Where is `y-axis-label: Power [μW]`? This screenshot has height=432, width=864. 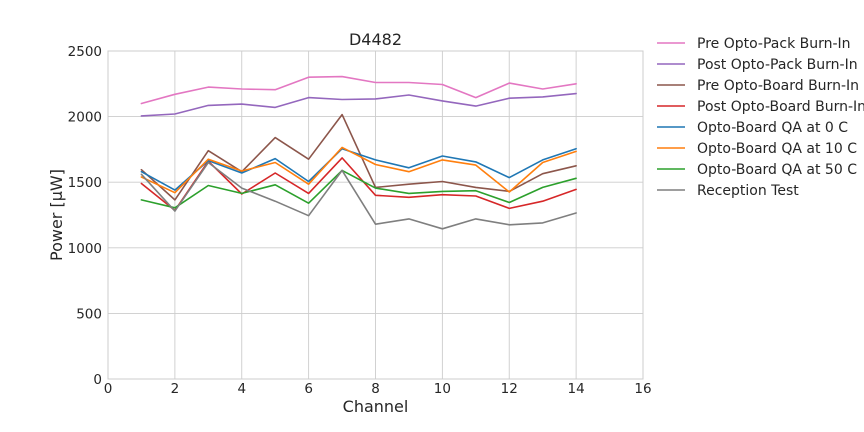 y-axis-label: Power [μW] is located at coordinates (56, 215).